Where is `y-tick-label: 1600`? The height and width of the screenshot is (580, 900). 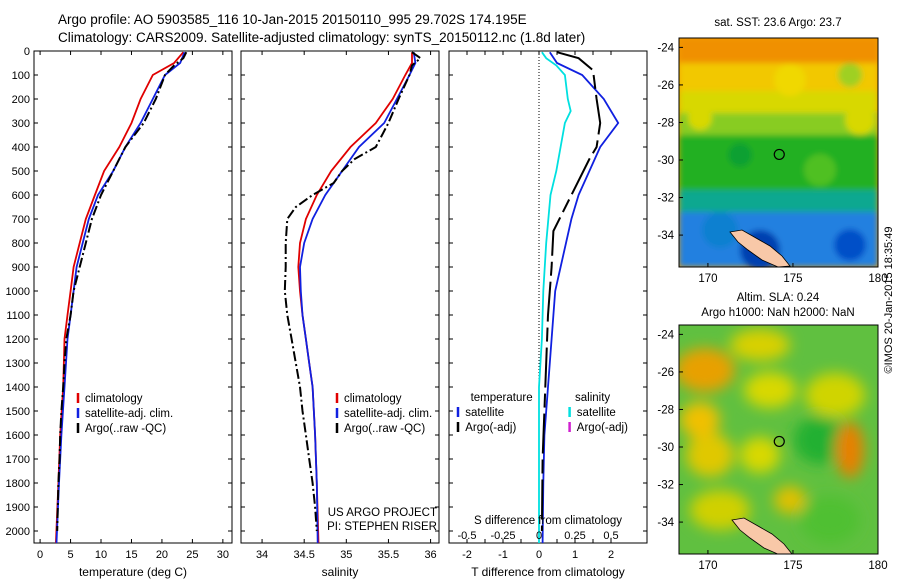 y-tick-label: 1600 is located at coordinates (18, 436).